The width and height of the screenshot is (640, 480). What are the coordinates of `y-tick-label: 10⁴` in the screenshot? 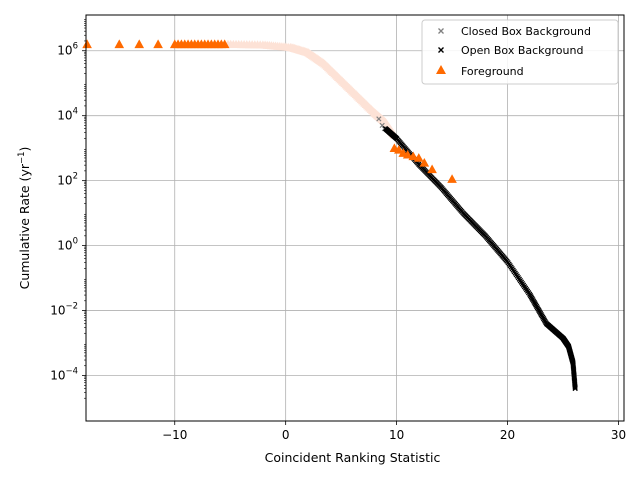 It's located at (67, 115).